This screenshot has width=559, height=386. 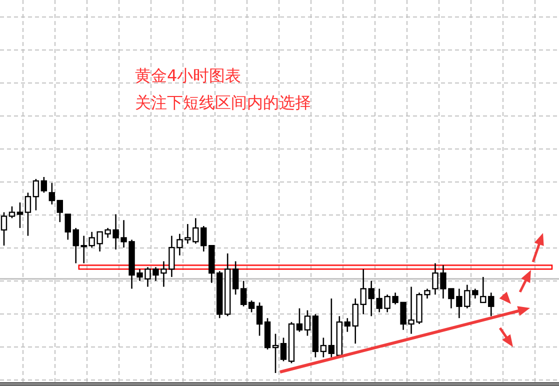 What do you see at coordinates (223, 102) in the screenshot?
I see `chart-subtitle: 关注下短线区间内的选择` at bounding box center [223, 102].